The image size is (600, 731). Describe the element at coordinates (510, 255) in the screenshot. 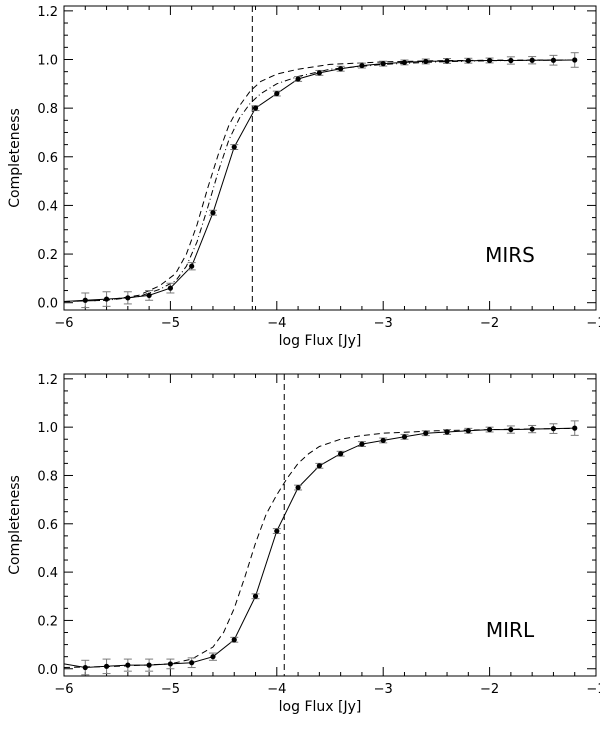

I see `panel-label: MIRS` at that location.